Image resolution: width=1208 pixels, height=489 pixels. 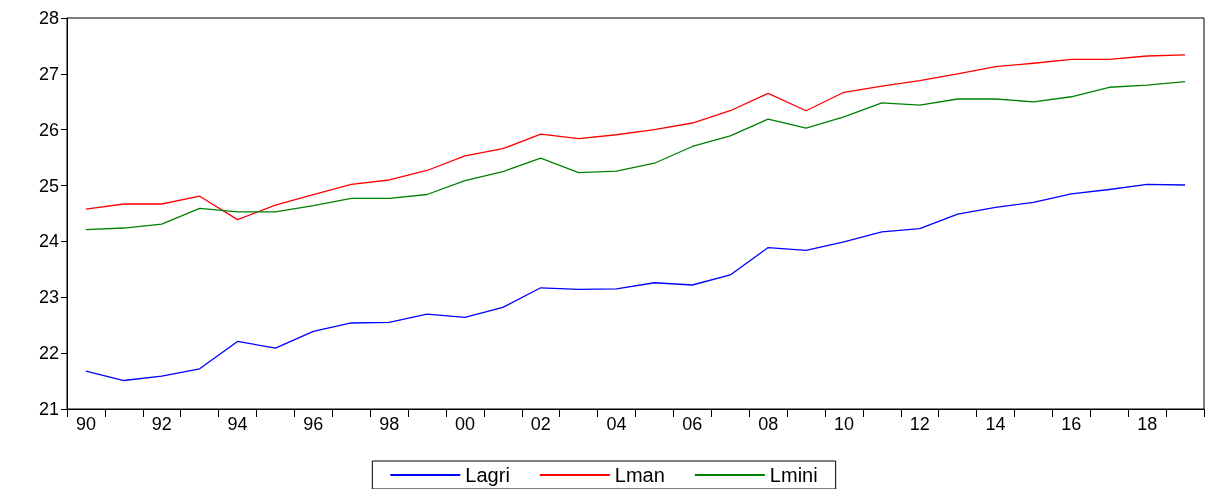 I want to click on x-tick-label: 02, so click(x=540, y=424).